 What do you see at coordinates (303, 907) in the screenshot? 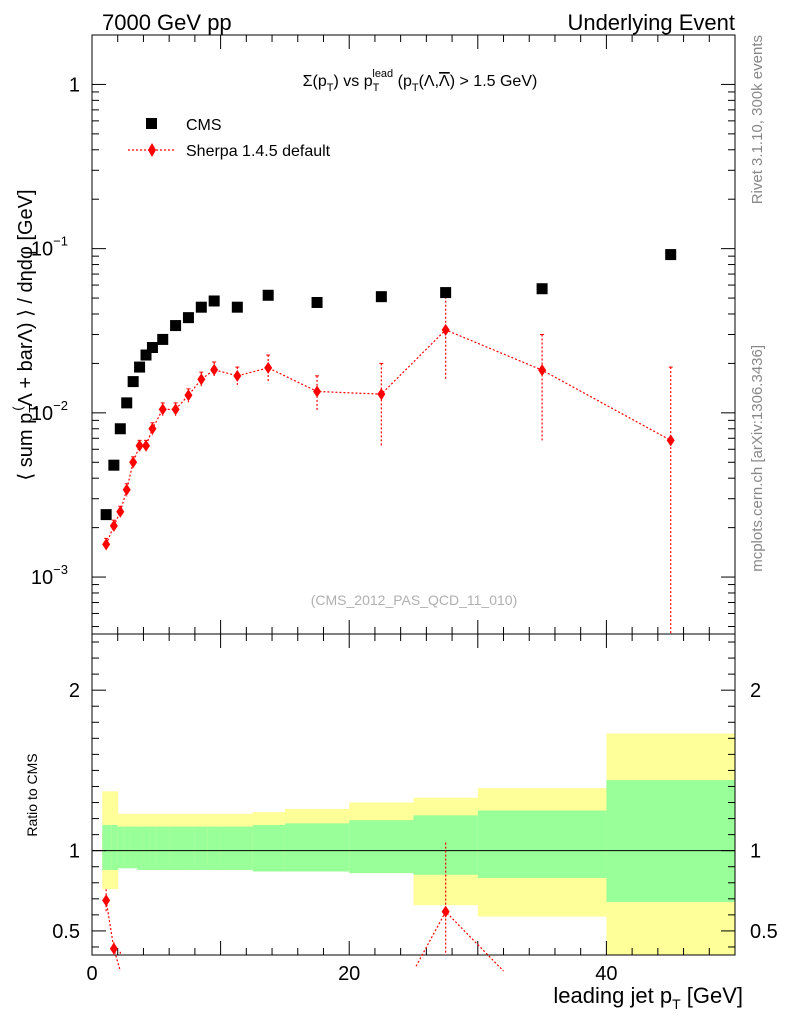
I see `ratio-mc-series` at bounding box center [303, 907].